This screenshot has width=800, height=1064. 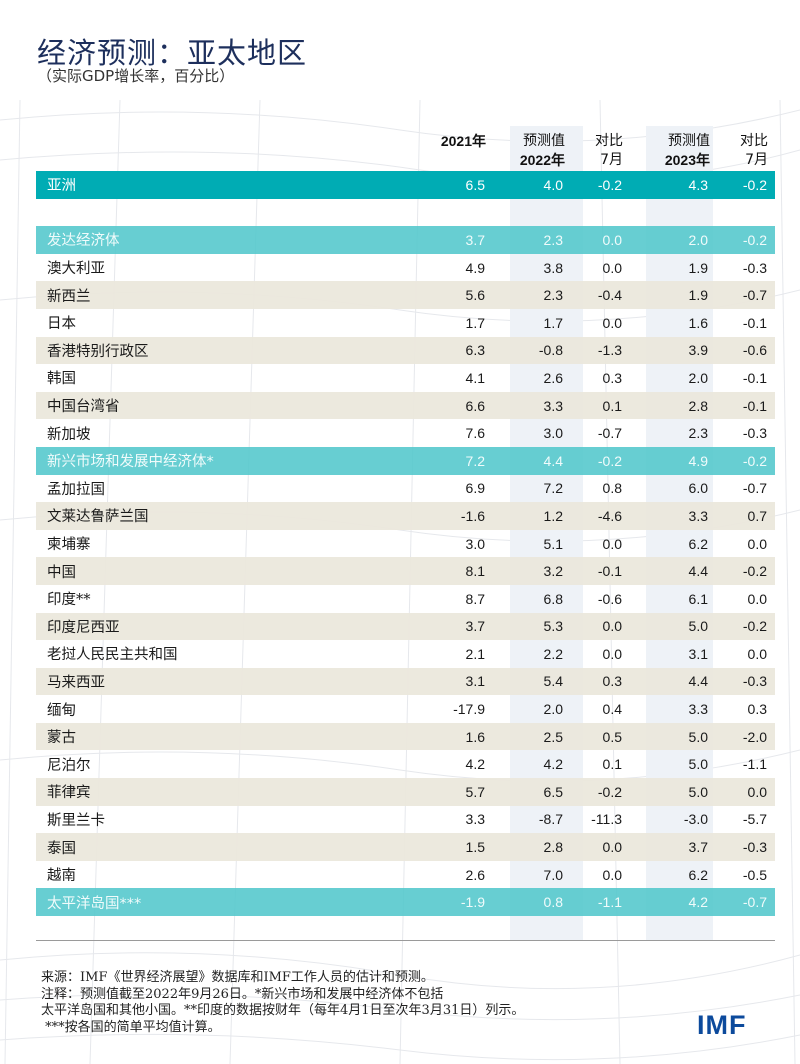 I want to click on cell-value: -1.1, so click(x=609, y=902).